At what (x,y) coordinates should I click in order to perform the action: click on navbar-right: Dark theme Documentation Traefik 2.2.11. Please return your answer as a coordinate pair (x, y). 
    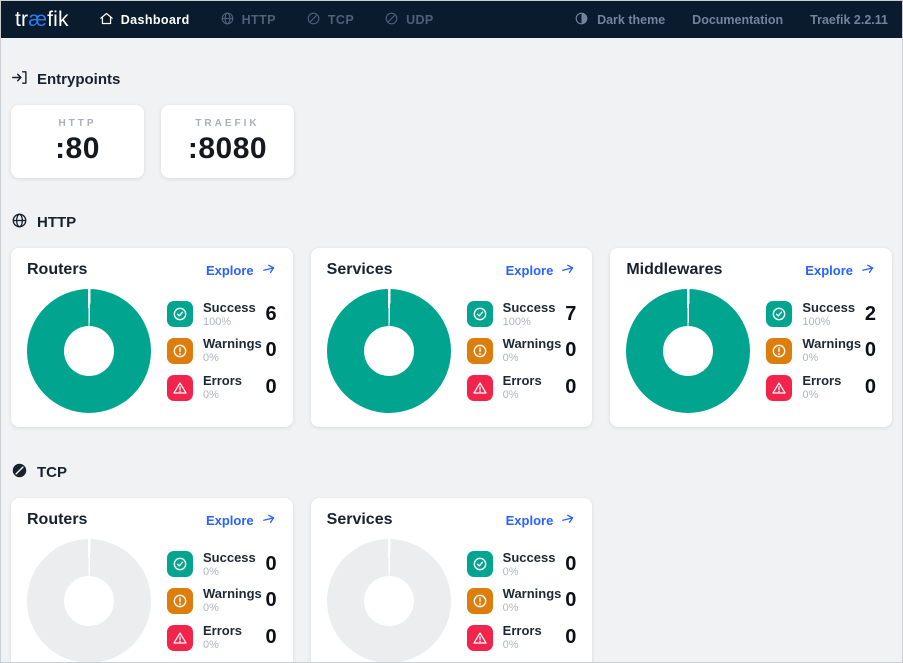
    Looking at the image, I should click on (731, 20).